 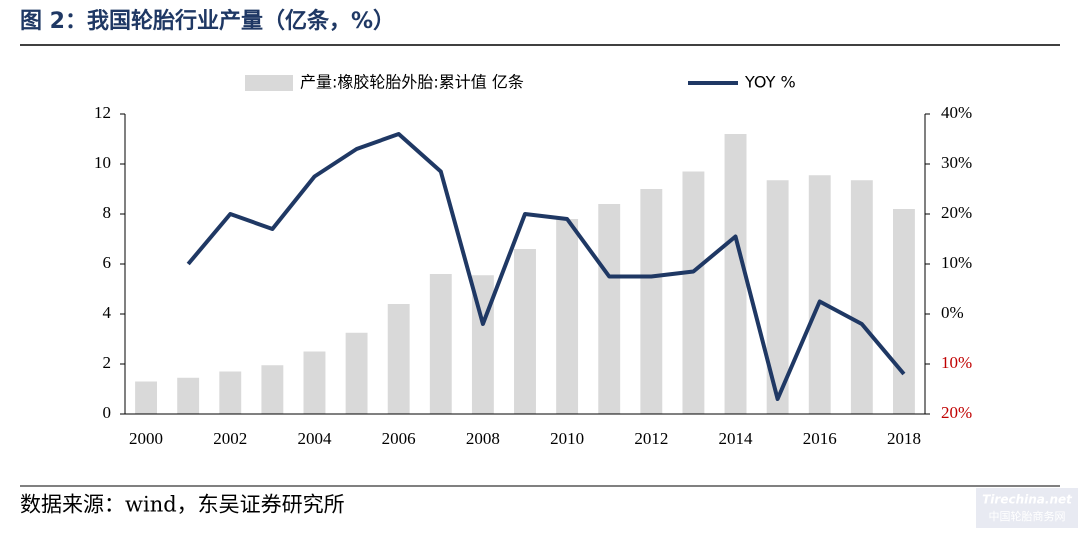 What do you see at coordinates (956, 162) in the screenshot?
I see `y2-tick-label: 30%` at bounding box center [956, 162].